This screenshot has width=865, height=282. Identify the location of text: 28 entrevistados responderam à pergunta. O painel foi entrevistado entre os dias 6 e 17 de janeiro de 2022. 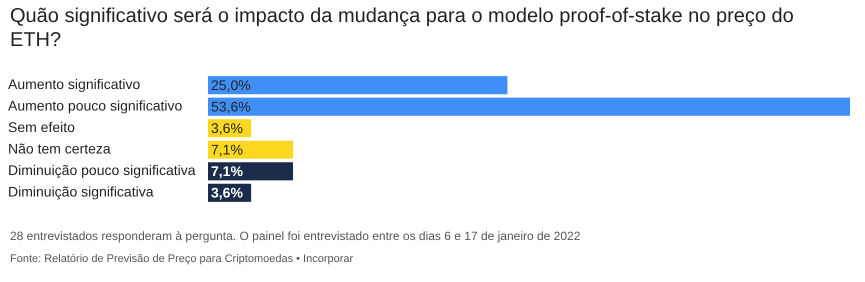
(295, 236).